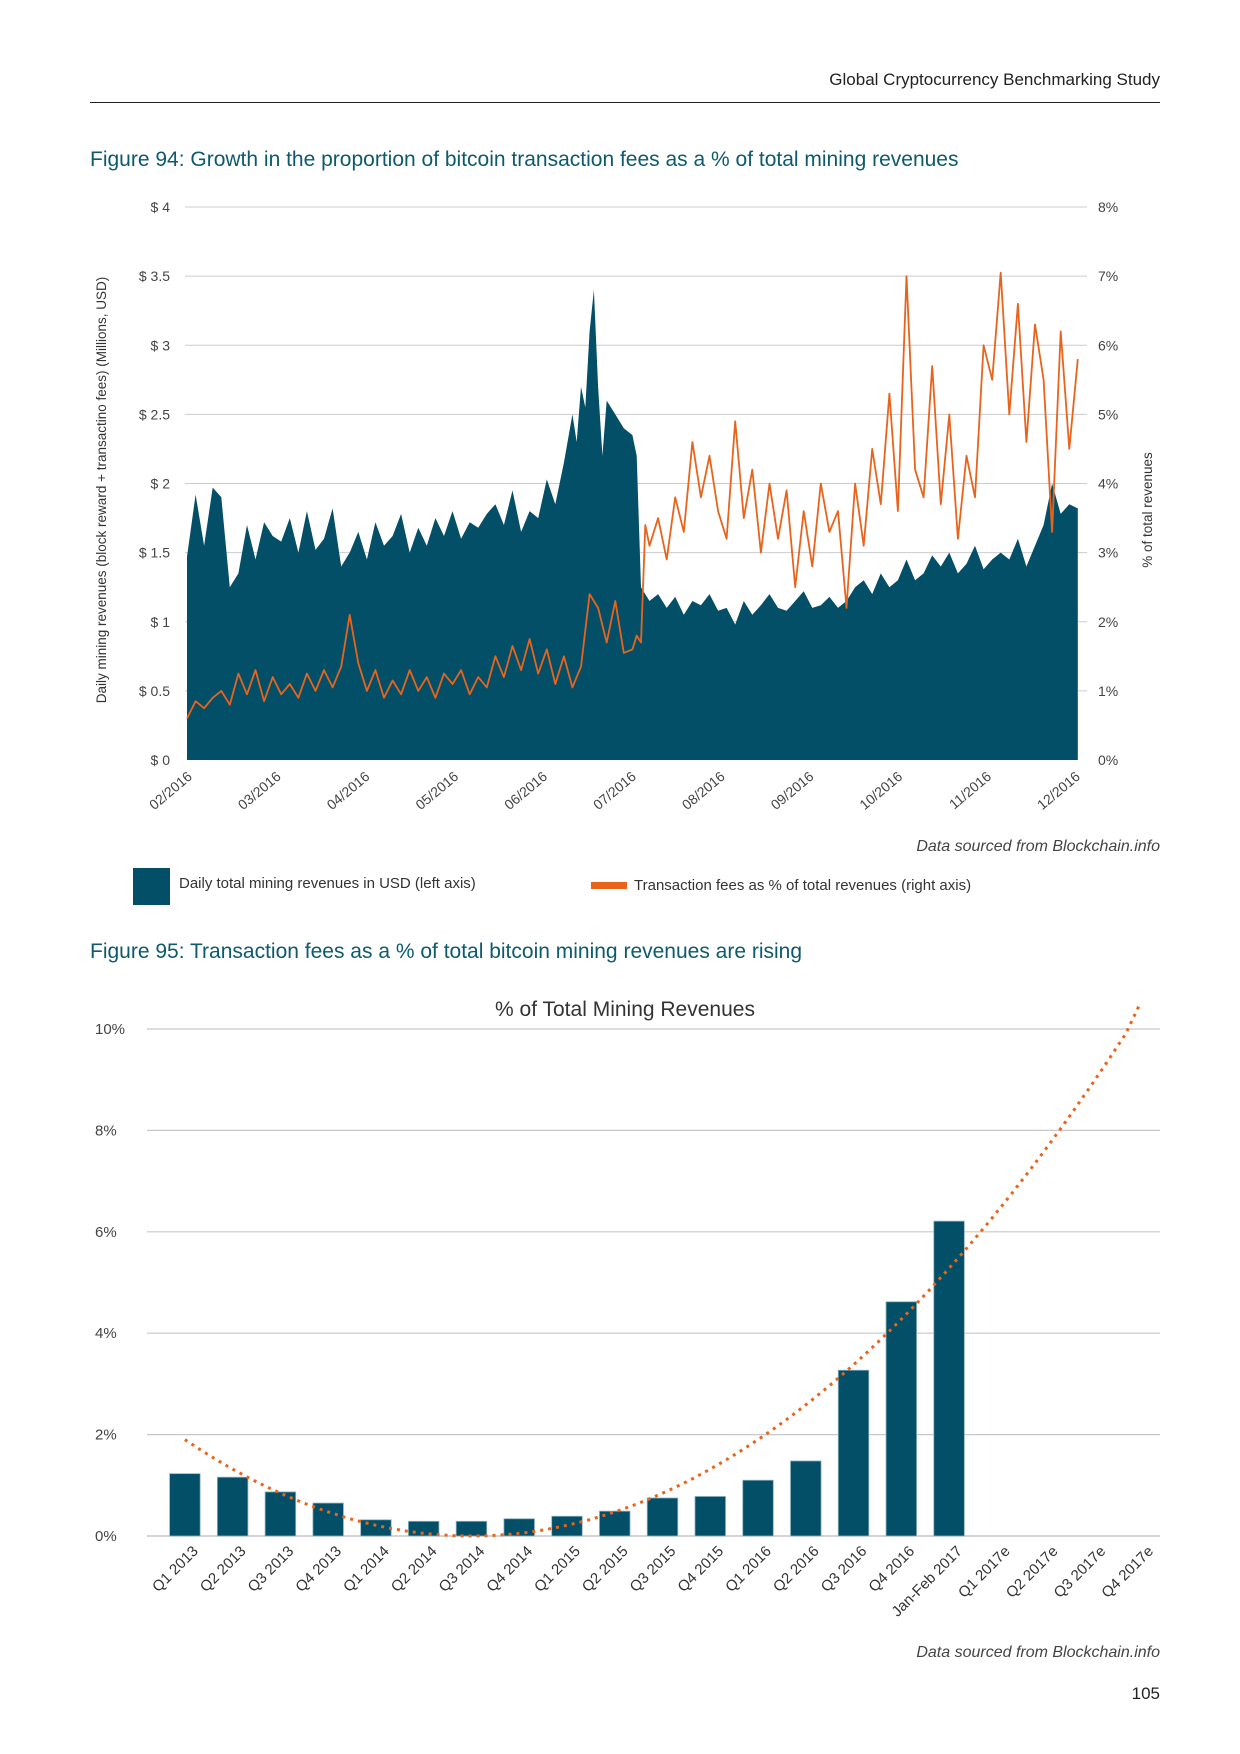  What do you see at coordinates (161, 484) in the screenshot?
I see `left-tick-label: $ 2` at bounding box center [161, 484].